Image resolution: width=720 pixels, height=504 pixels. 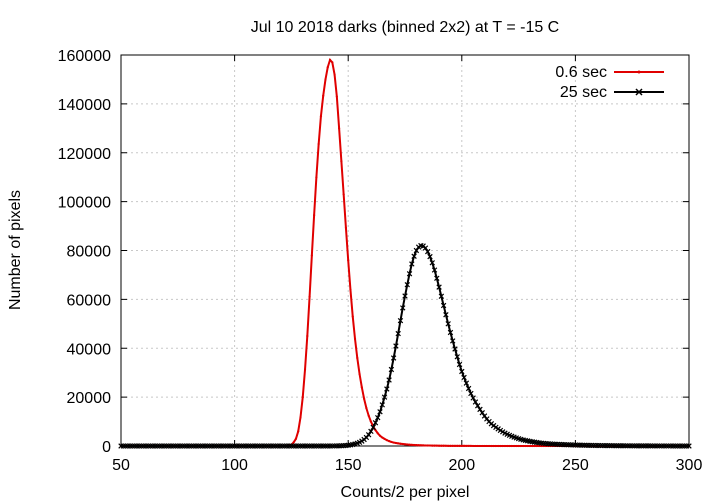 What do you see at coordinates (612, 92) in the screenshot?
I see `legend-item: 25 sec` at bounding box center [612, 92].